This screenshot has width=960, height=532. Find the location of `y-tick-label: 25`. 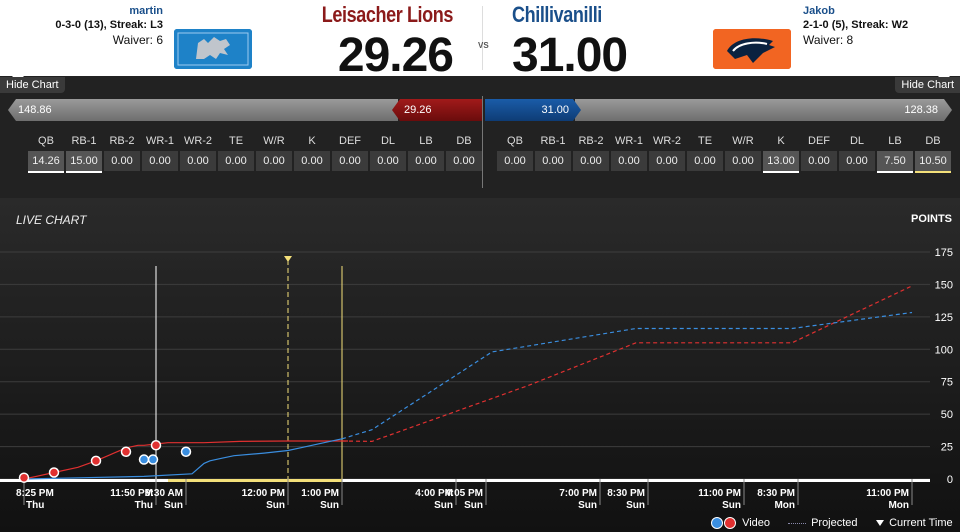

y-tick-label: 25 is located at coordinates (947, 448).